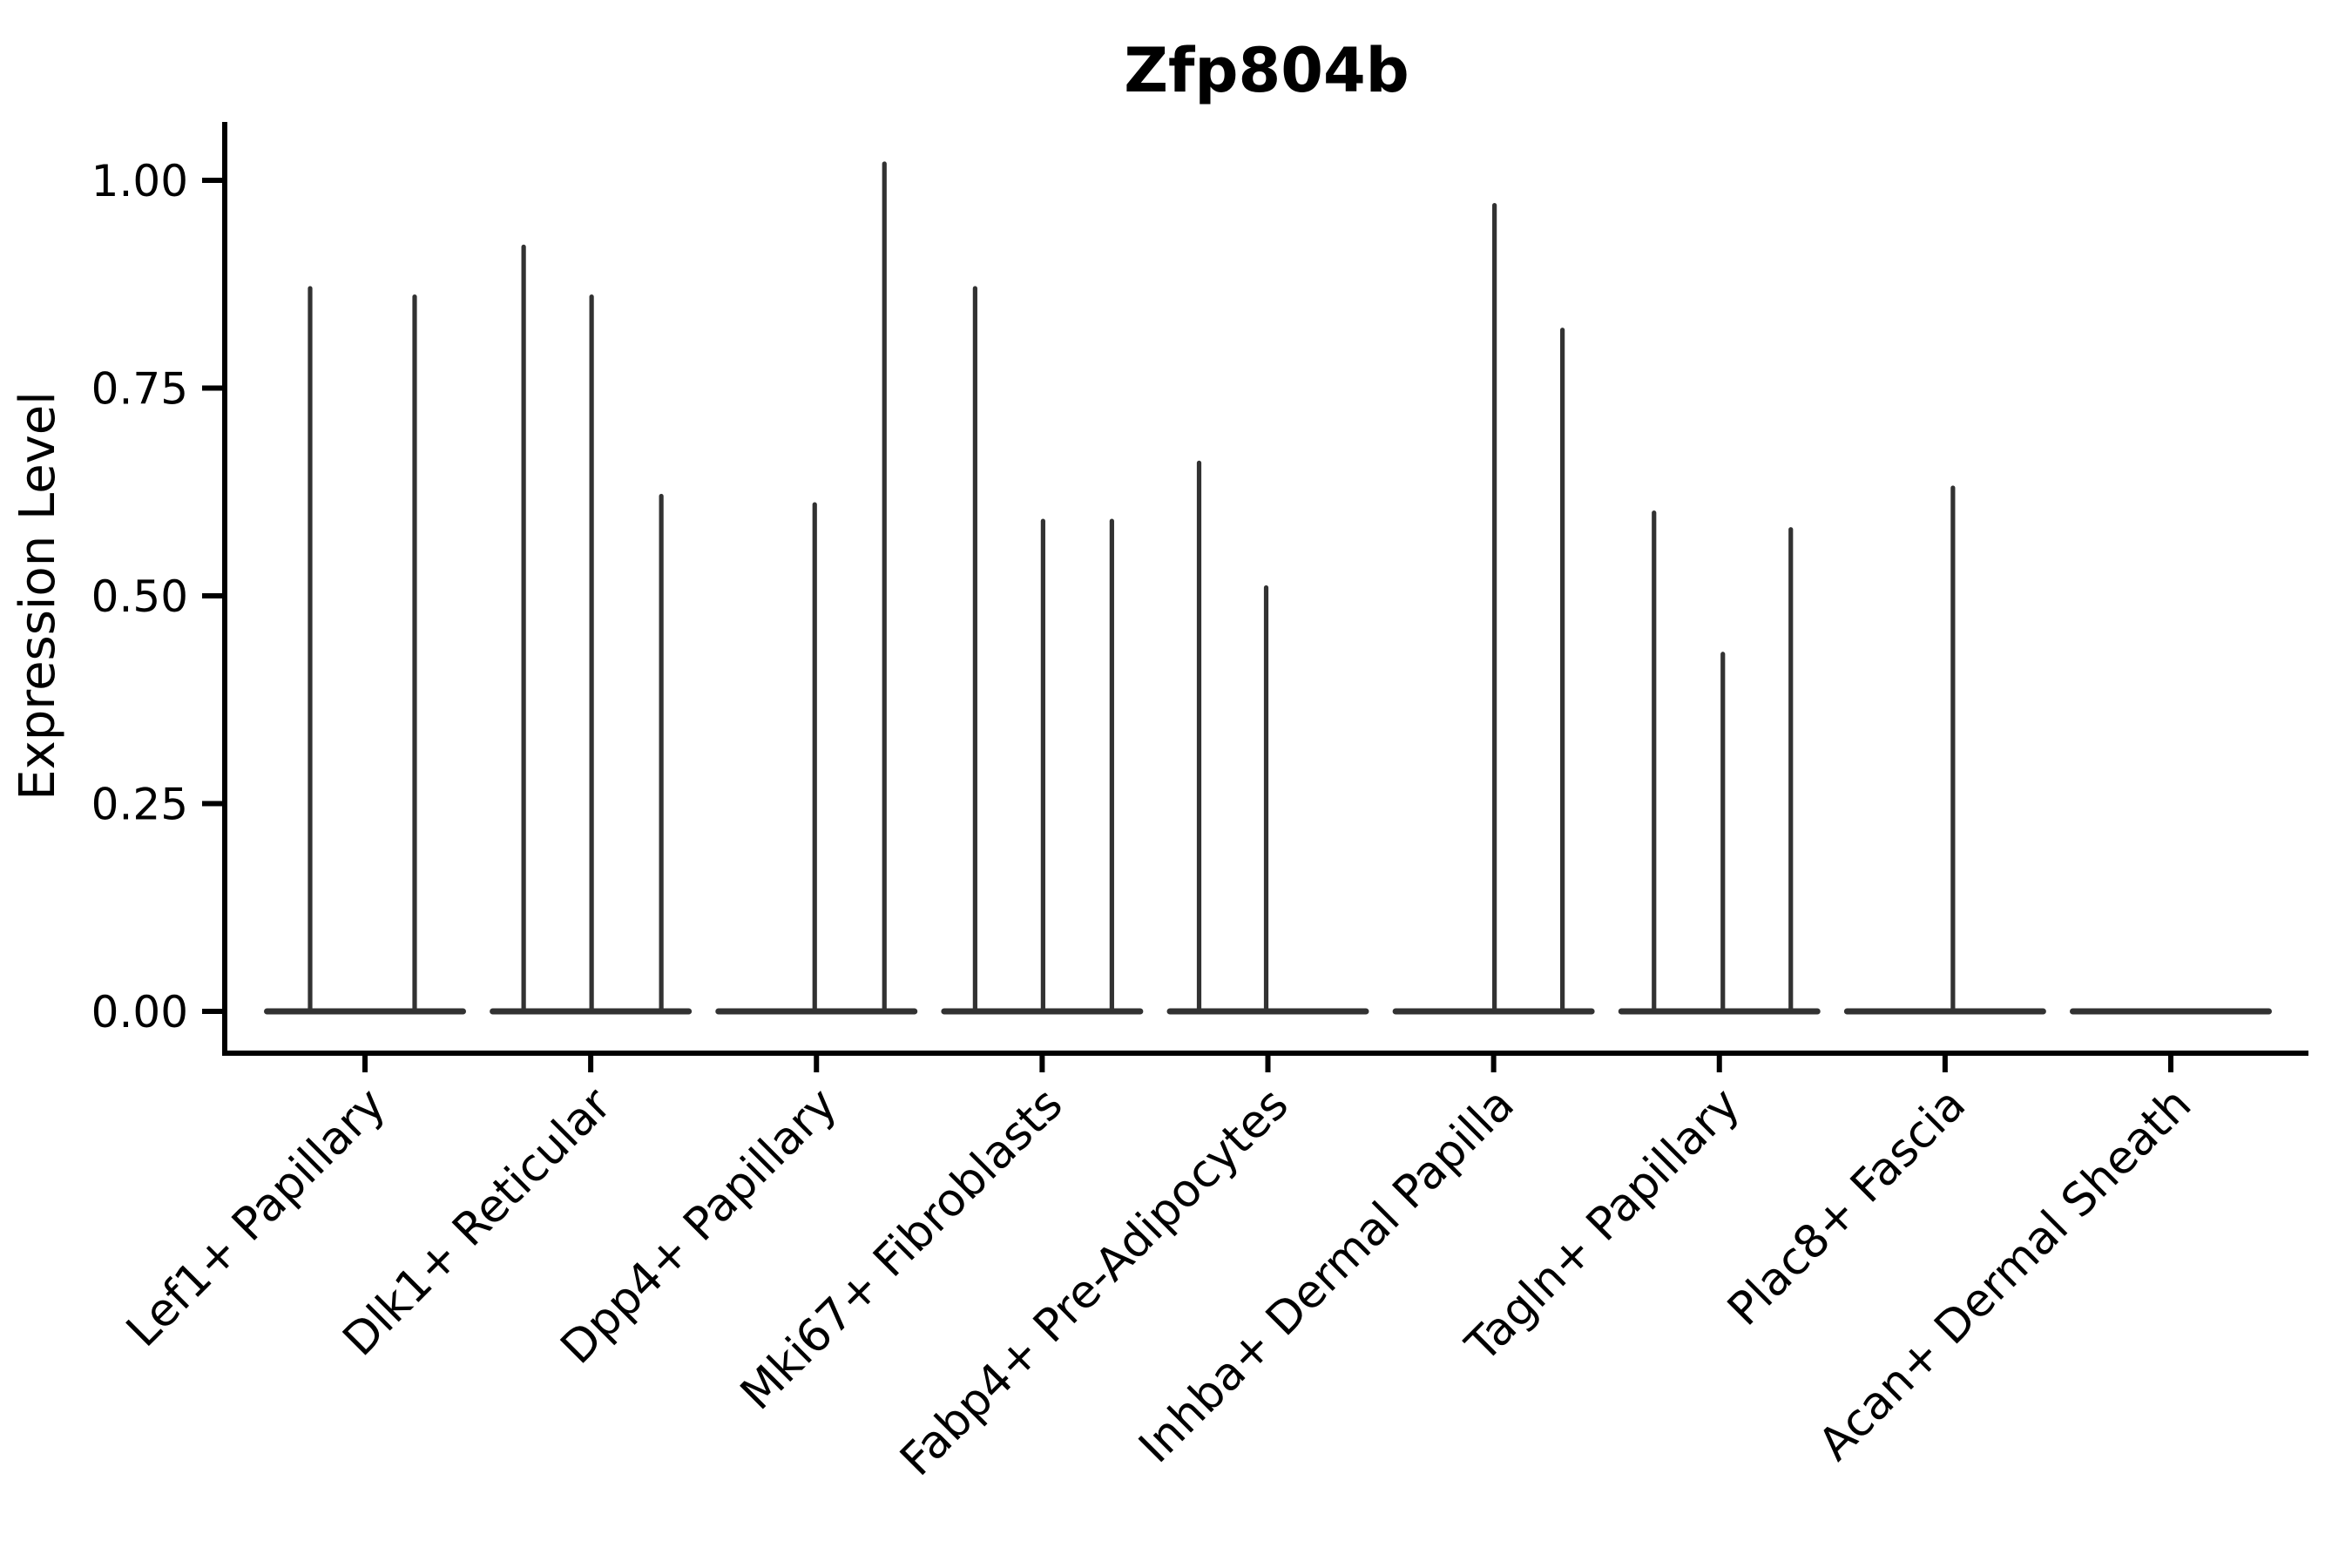 The image size is (2352, 1568). I want to click on y-tick-label: 0.25, so click(139, 805).